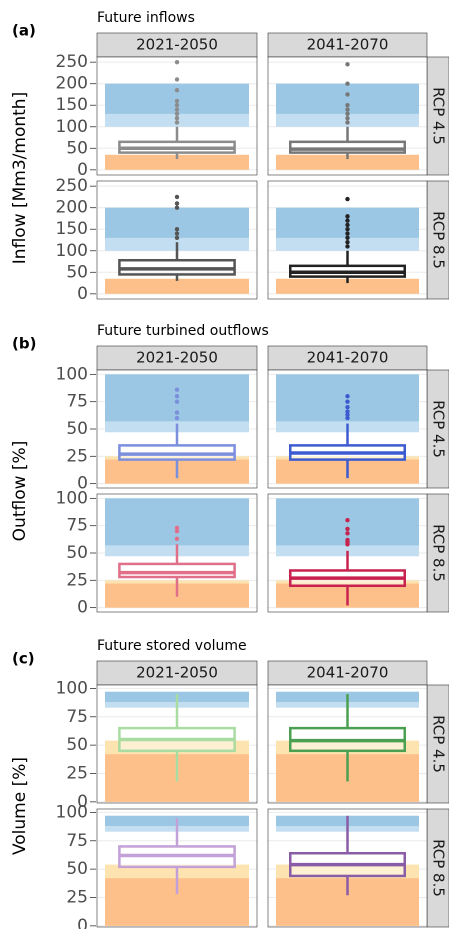  I want to click on panel-title: Future turbined outflows, so click(183, 331).